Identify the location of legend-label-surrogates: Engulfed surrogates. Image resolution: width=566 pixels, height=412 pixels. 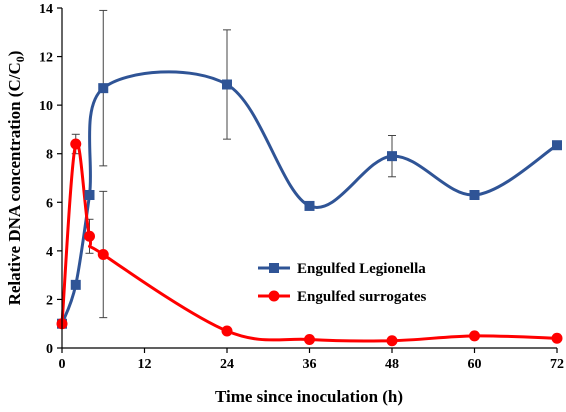
(361, 297).